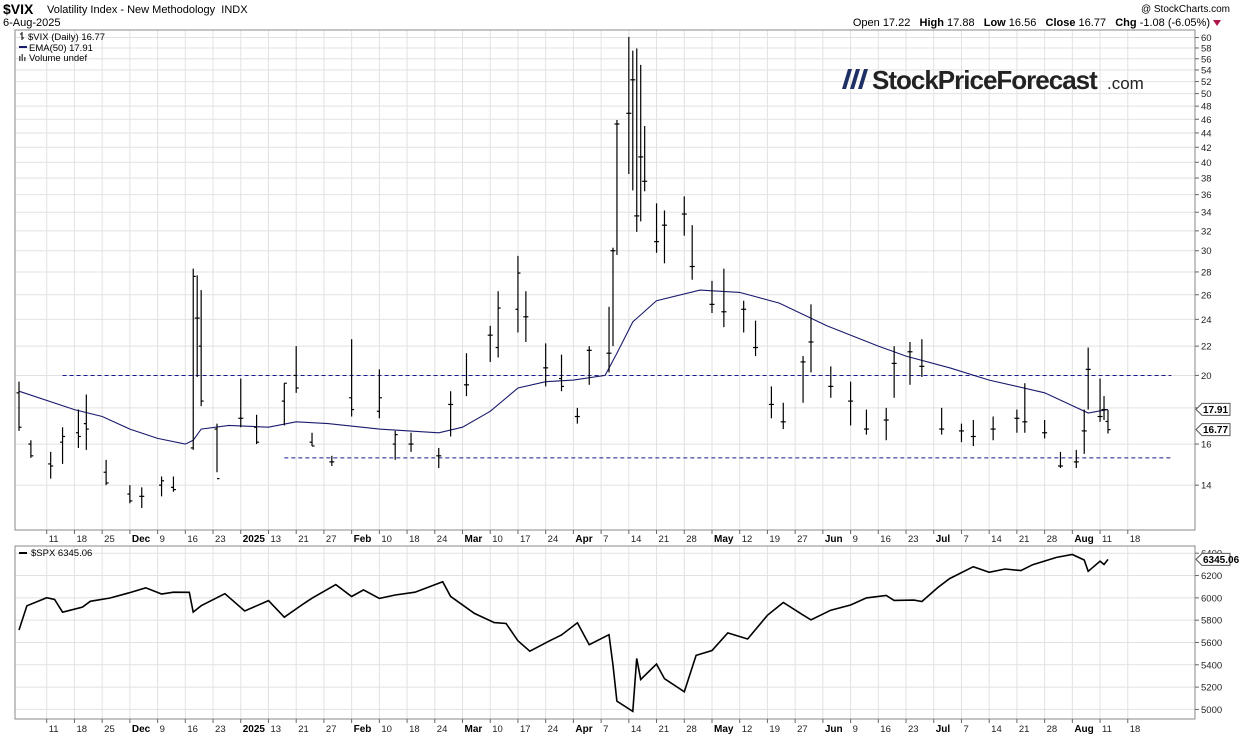 The image size is (1240, 737). I want to click on x-tick-label: 18, so click(1135, 539).